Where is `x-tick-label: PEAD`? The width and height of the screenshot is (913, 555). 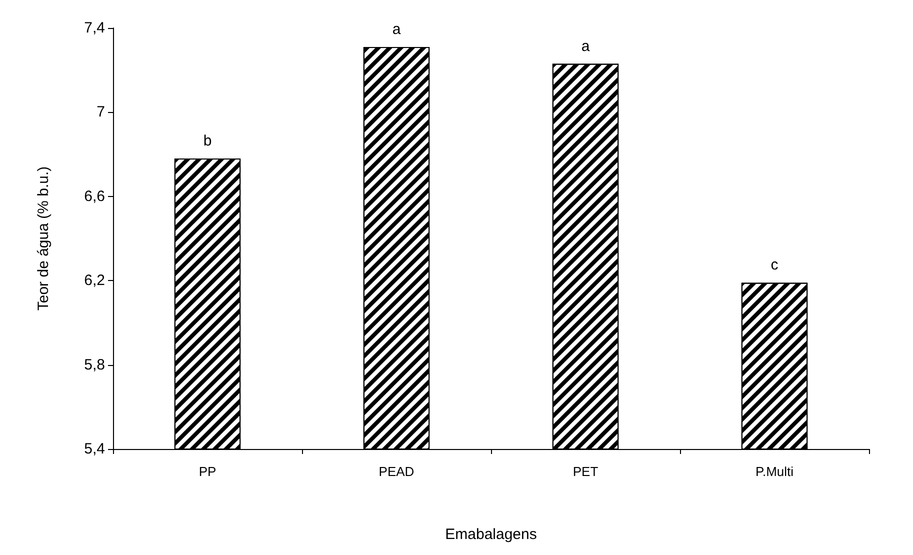 x-tick-label: PEAD is located at coordinates (396, 471).